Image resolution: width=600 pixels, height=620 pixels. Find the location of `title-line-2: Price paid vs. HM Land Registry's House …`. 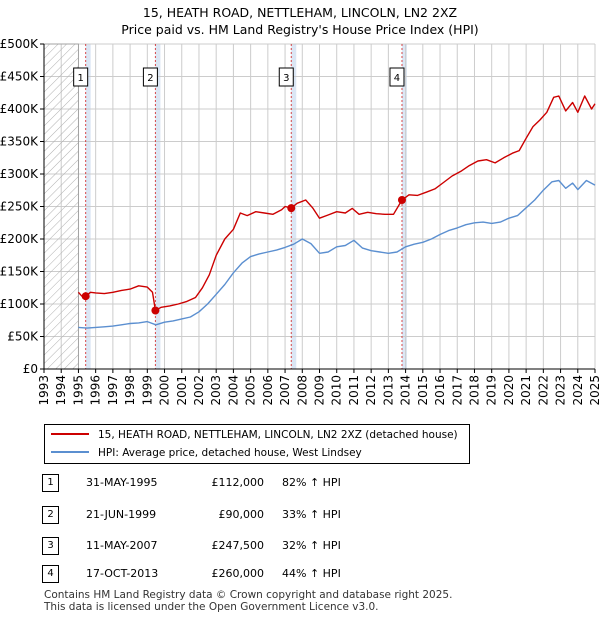

title-line-2: Price paid vs. HM Land Registry's House … is located at coordinates (300, 29).